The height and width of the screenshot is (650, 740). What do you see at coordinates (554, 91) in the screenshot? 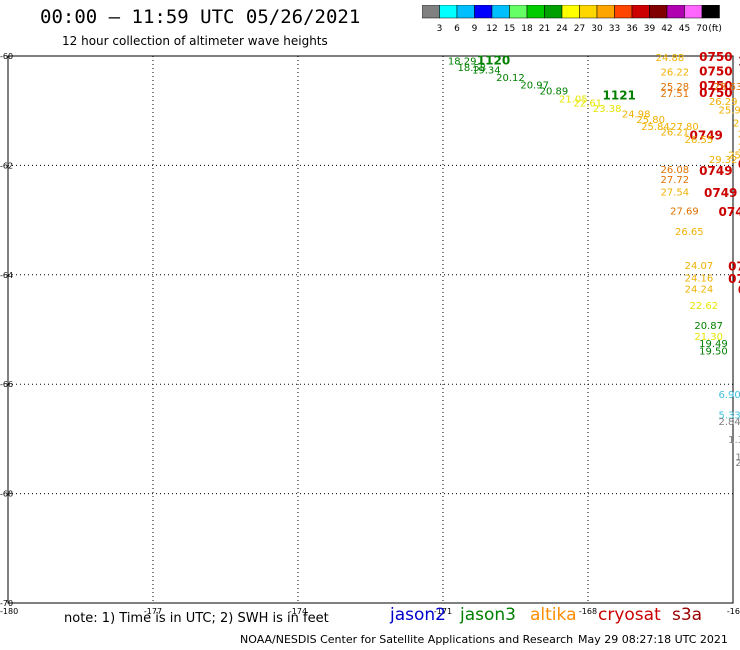
I see `wave-height-value: 20.89` at bounding box center [554, 91].